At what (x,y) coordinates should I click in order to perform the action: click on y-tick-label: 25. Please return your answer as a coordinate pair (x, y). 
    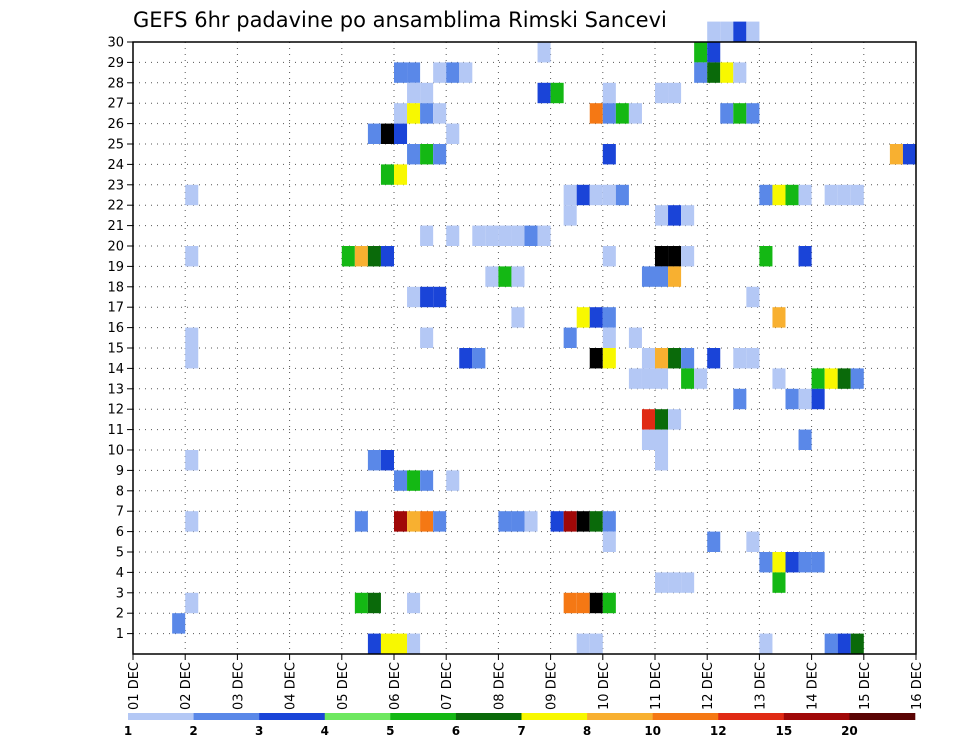
    Looking at the image, I should click on (115, 145).